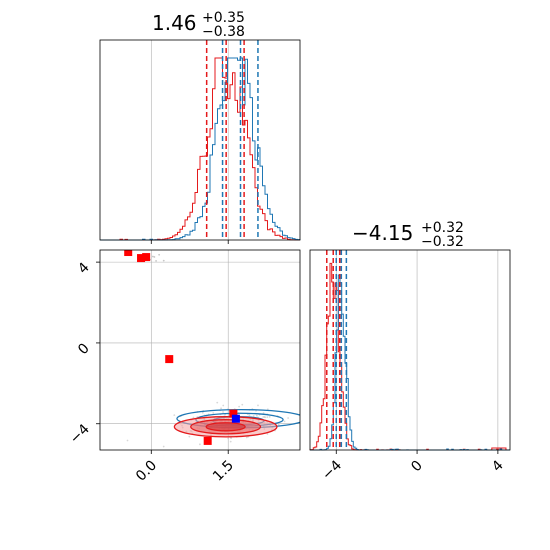  Describe the element at coordinates (200, 149) in the screenshot. I see `histogram-blue-series` at that location.